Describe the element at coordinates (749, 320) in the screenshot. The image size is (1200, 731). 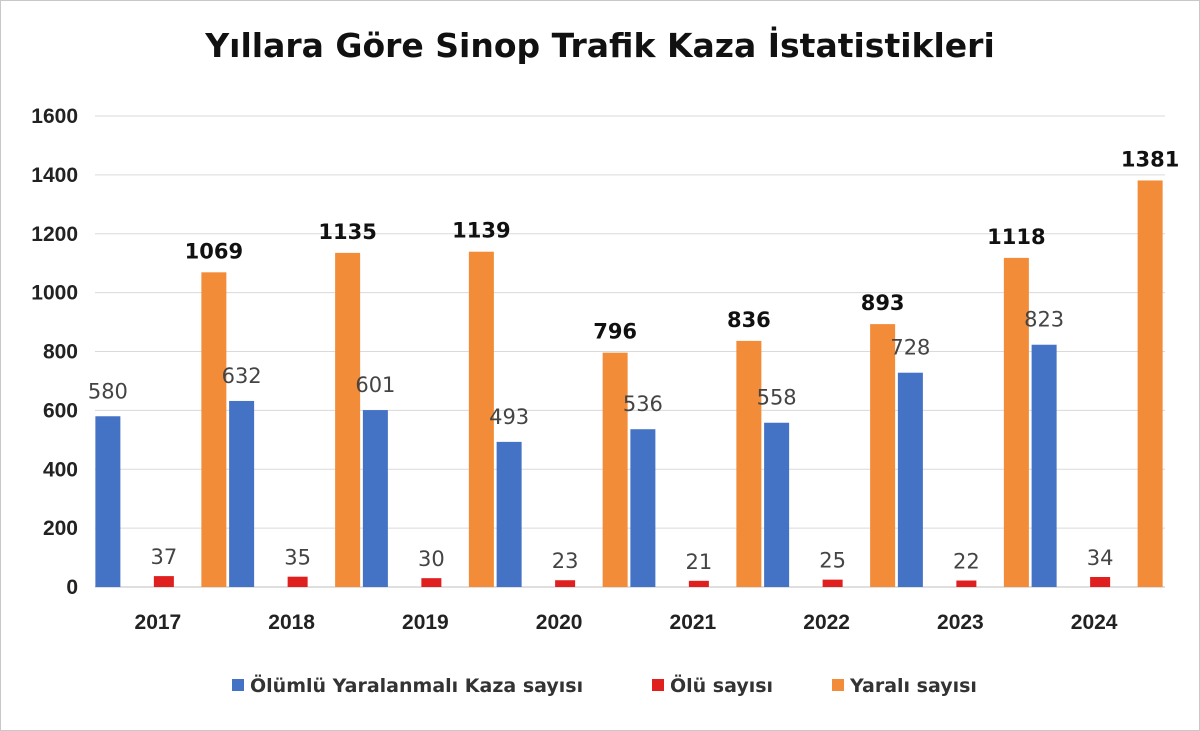
I see `data-label: 836` at that location.